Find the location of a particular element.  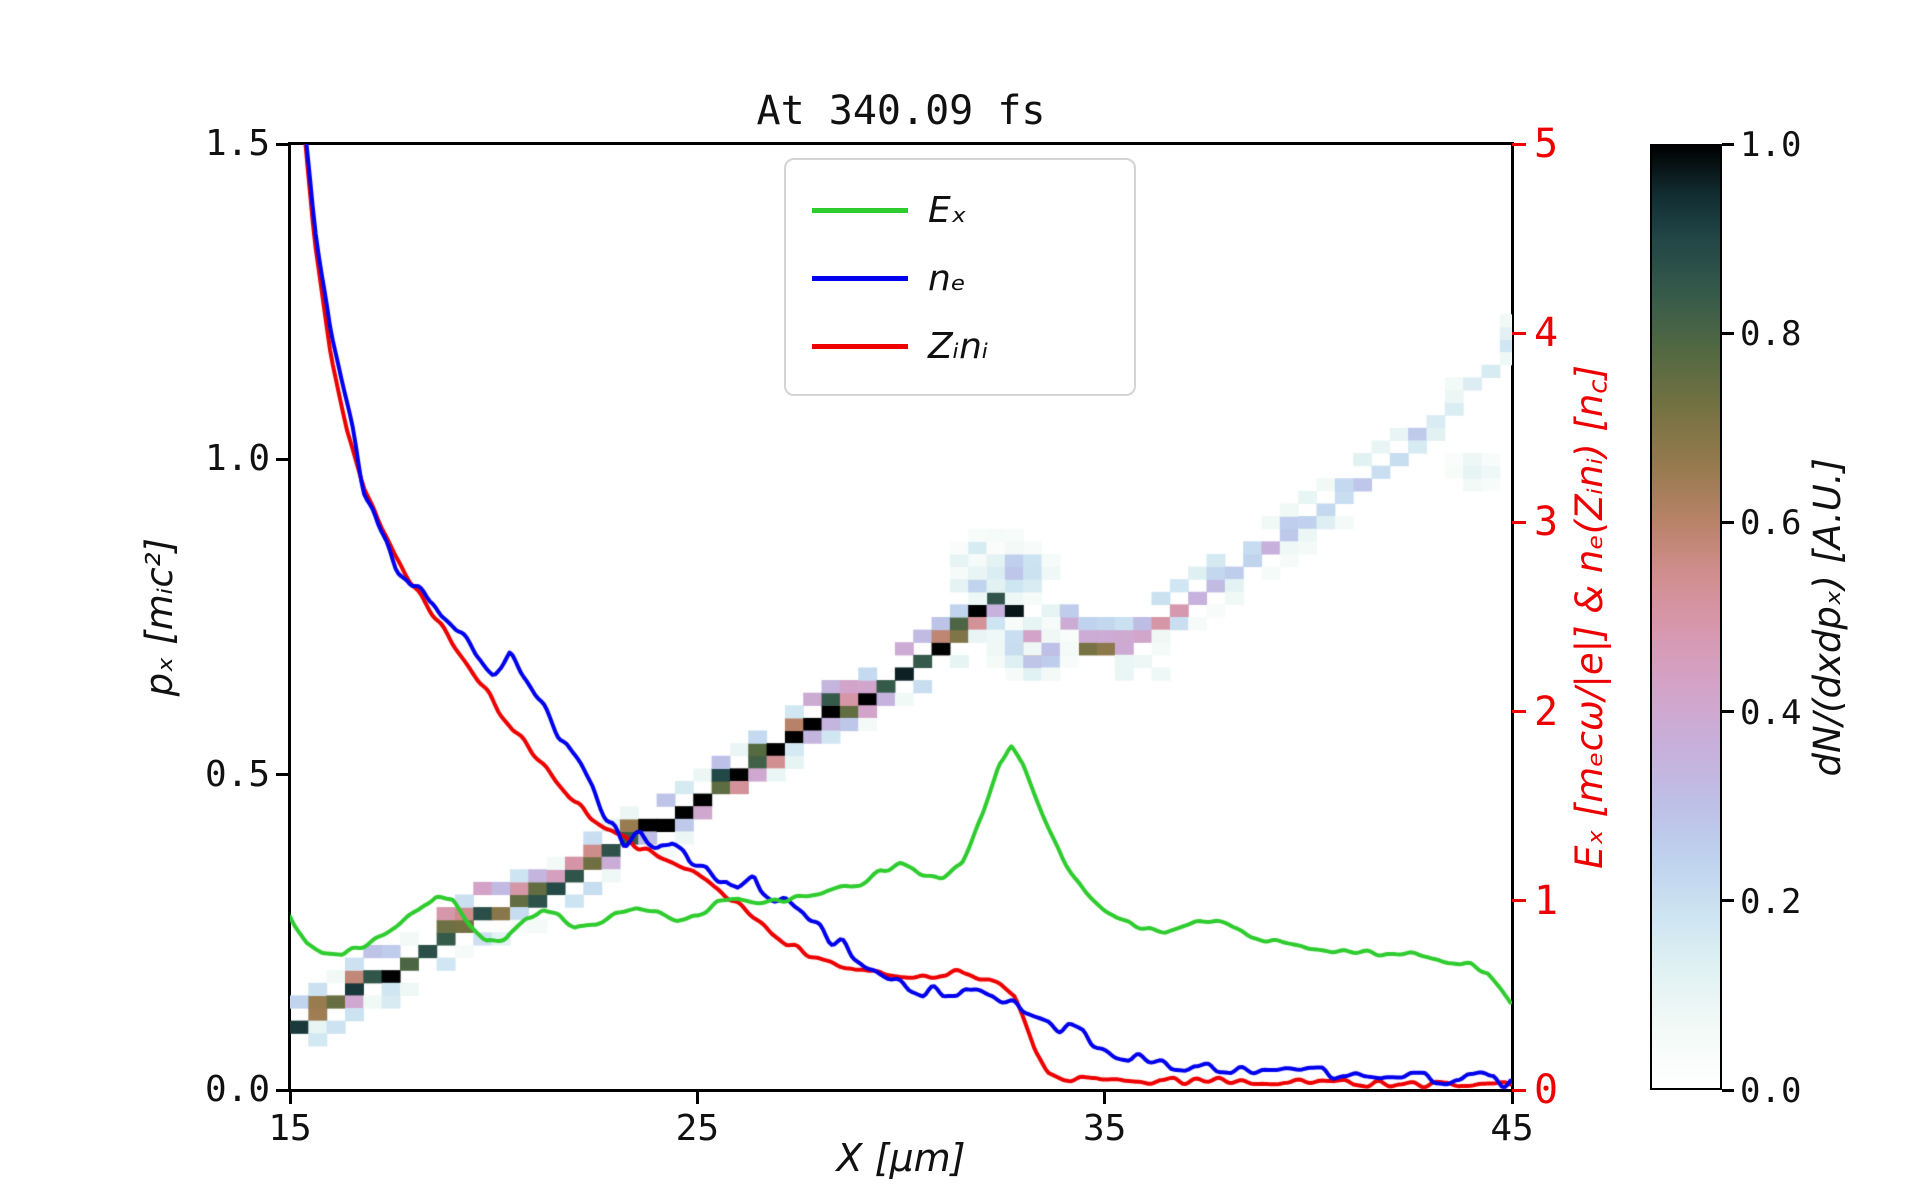

x-tick-label: 45 is located at coordinates (1512, 1128).